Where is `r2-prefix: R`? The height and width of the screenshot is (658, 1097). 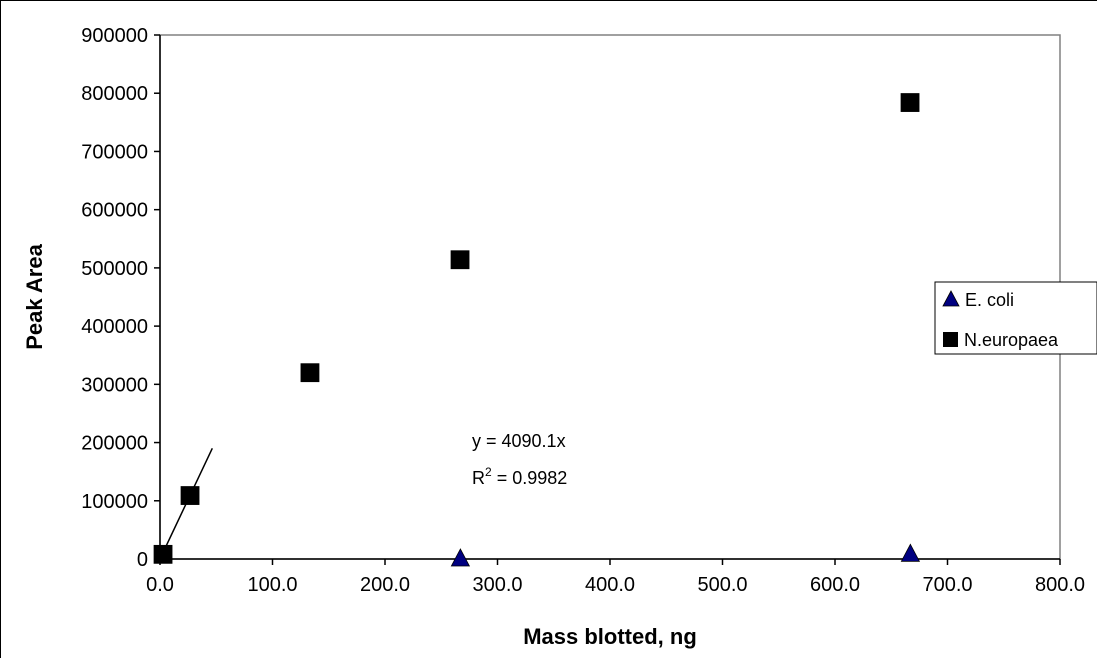 r2-prefix: R is located at coordinates (478, 478).